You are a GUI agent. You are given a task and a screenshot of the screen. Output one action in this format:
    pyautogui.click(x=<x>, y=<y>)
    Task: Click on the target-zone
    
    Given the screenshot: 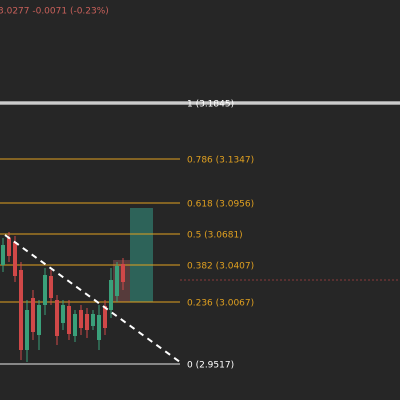 What is the action you would take?
    pyautogui.click(x=141, y=255)
    